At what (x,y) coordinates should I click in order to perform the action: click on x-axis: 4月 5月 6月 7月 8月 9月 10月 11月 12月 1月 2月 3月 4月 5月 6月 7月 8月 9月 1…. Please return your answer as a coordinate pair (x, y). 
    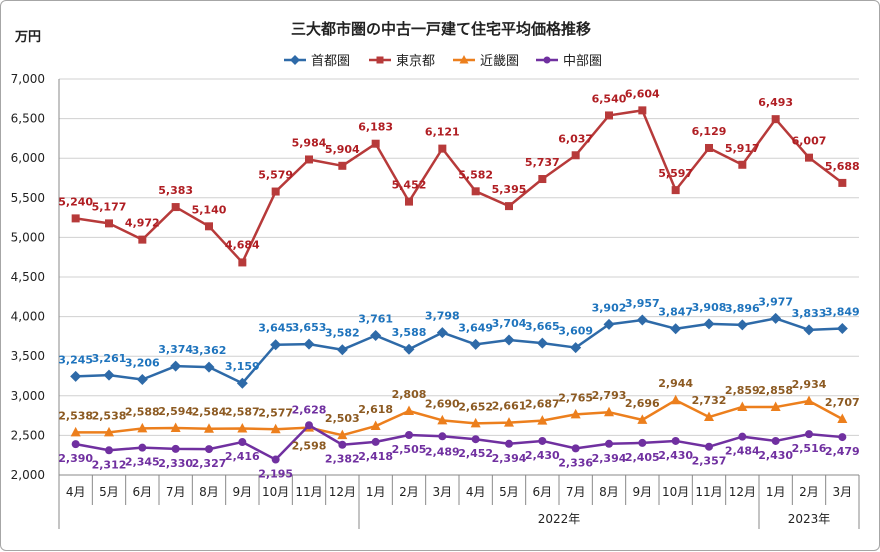
    Looking at the image, I should click on (459, 501).